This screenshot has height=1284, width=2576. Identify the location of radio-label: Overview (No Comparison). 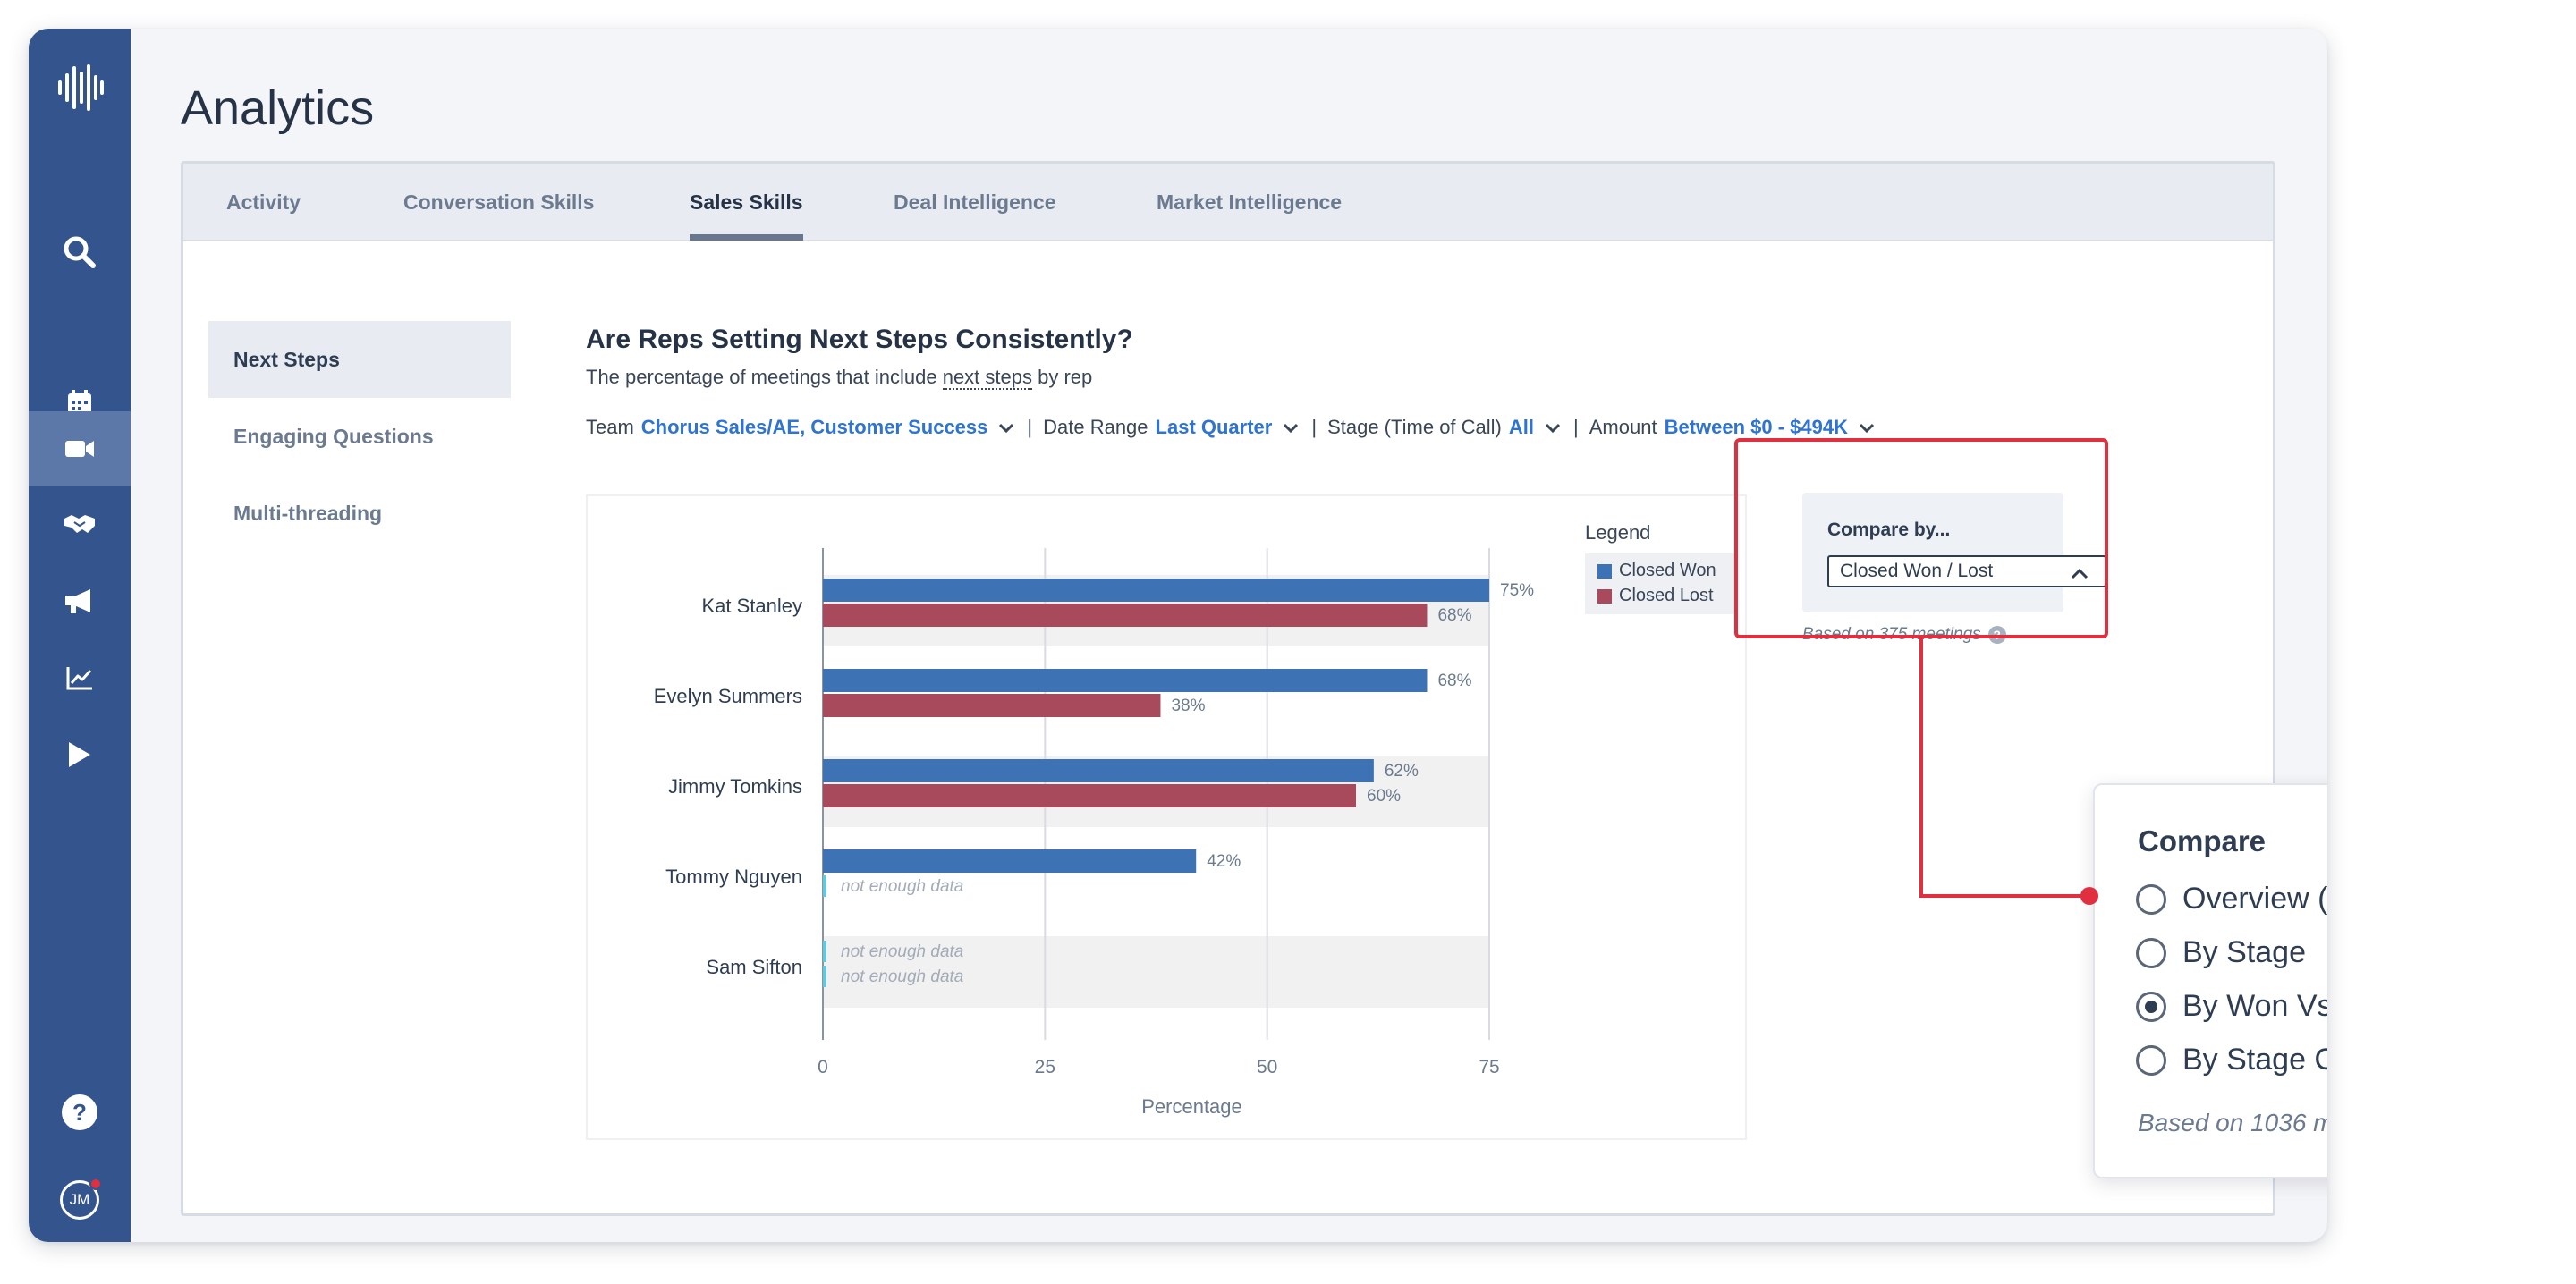
(2254, 899).